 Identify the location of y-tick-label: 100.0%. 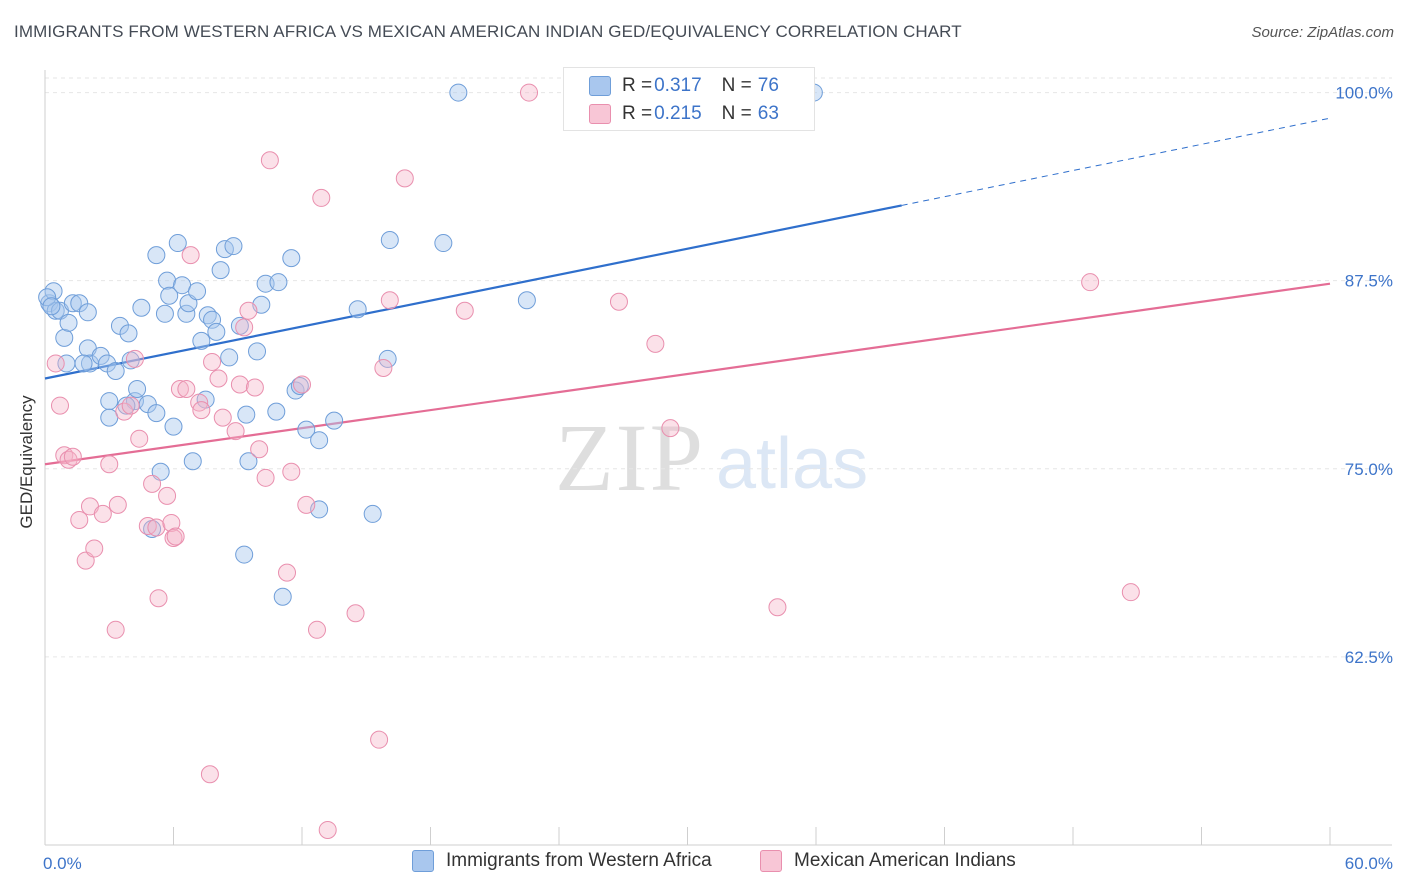
(1364, 93).